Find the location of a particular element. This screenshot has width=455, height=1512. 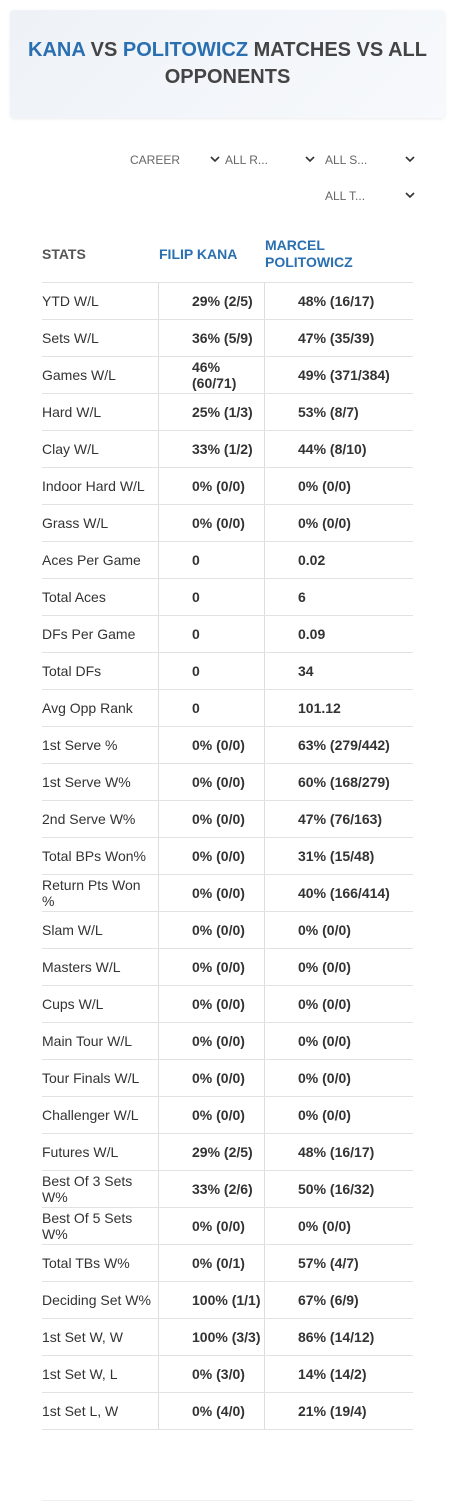

table-row: 1st Set L, W 0% (4/0) 21% (19/4) is located at coordinates (227, 1411).